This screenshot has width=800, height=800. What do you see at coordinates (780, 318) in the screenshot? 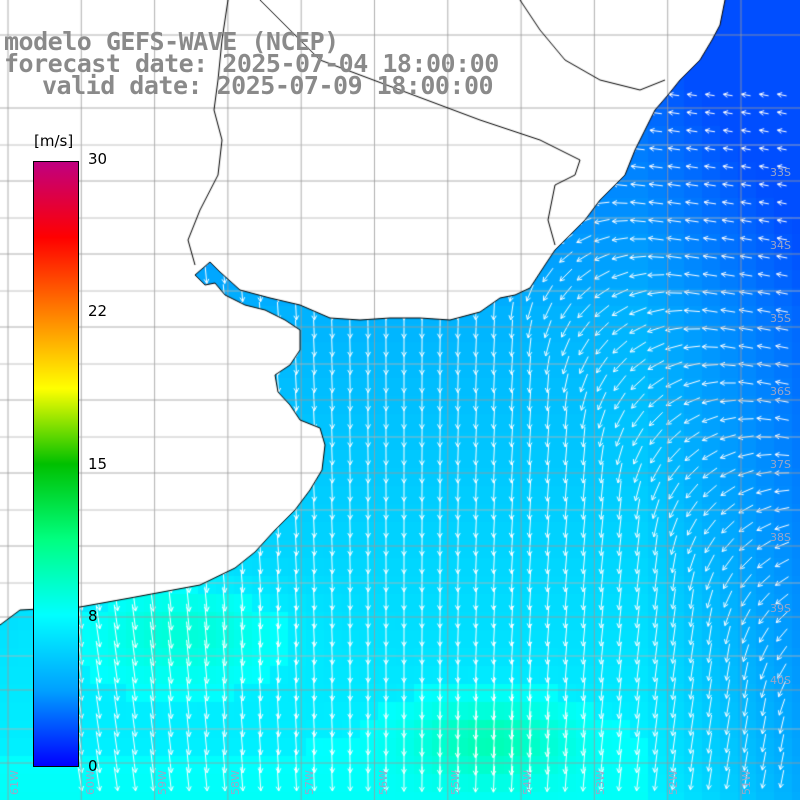
I see `lat-label: 35S` at bounding box center [780, 318].